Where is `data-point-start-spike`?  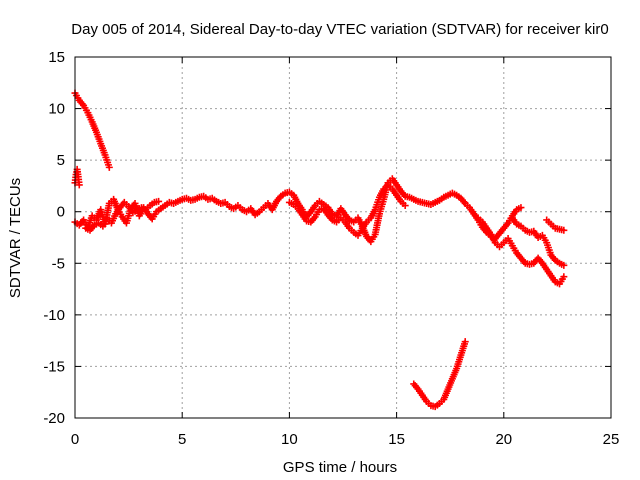 data-point-start-spike is located at coordinates (79, 185).